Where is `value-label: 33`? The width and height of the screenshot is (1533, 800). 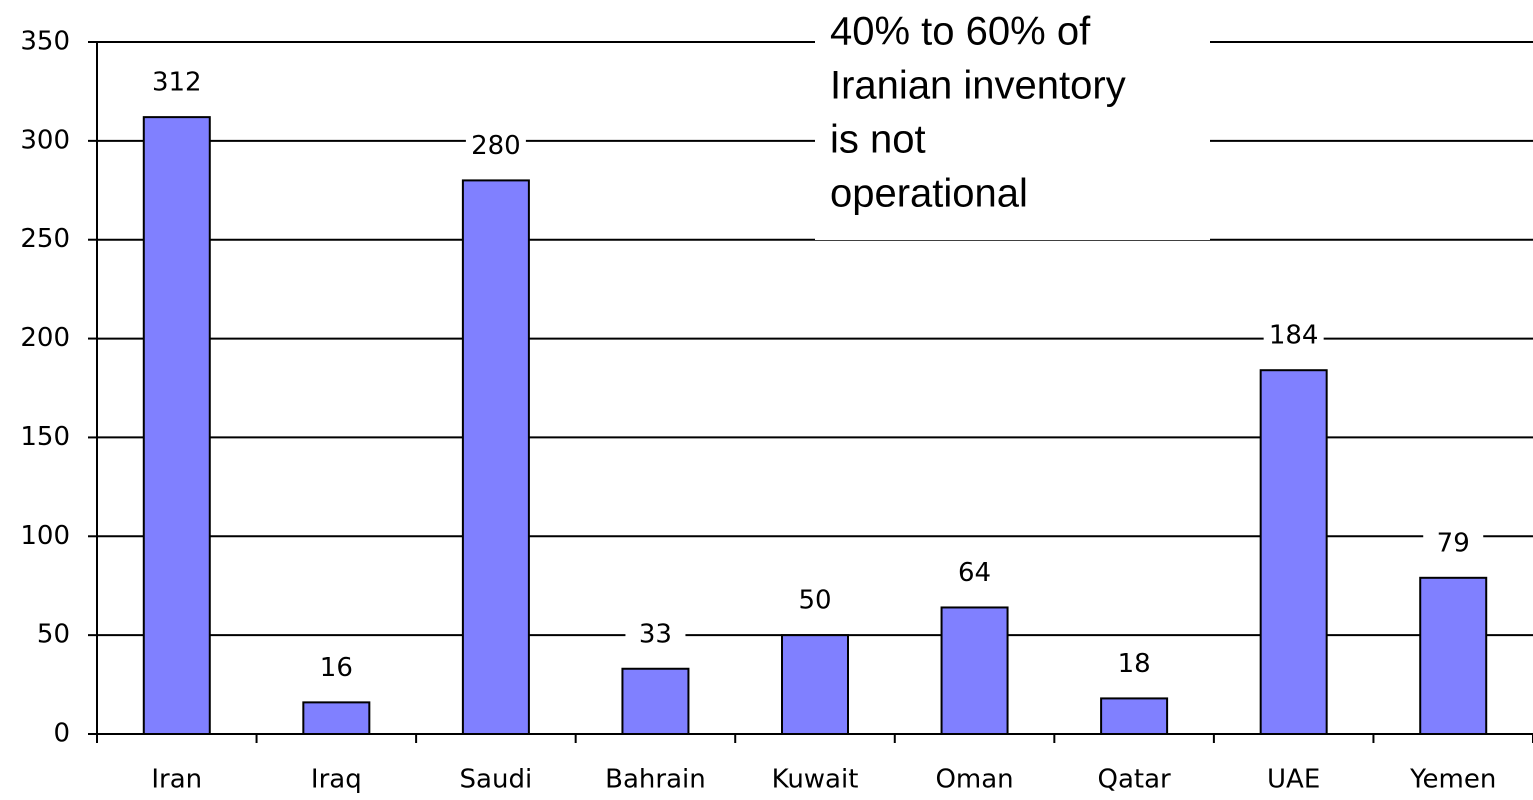 value-label: 33 is located at coordinates (655, 634).